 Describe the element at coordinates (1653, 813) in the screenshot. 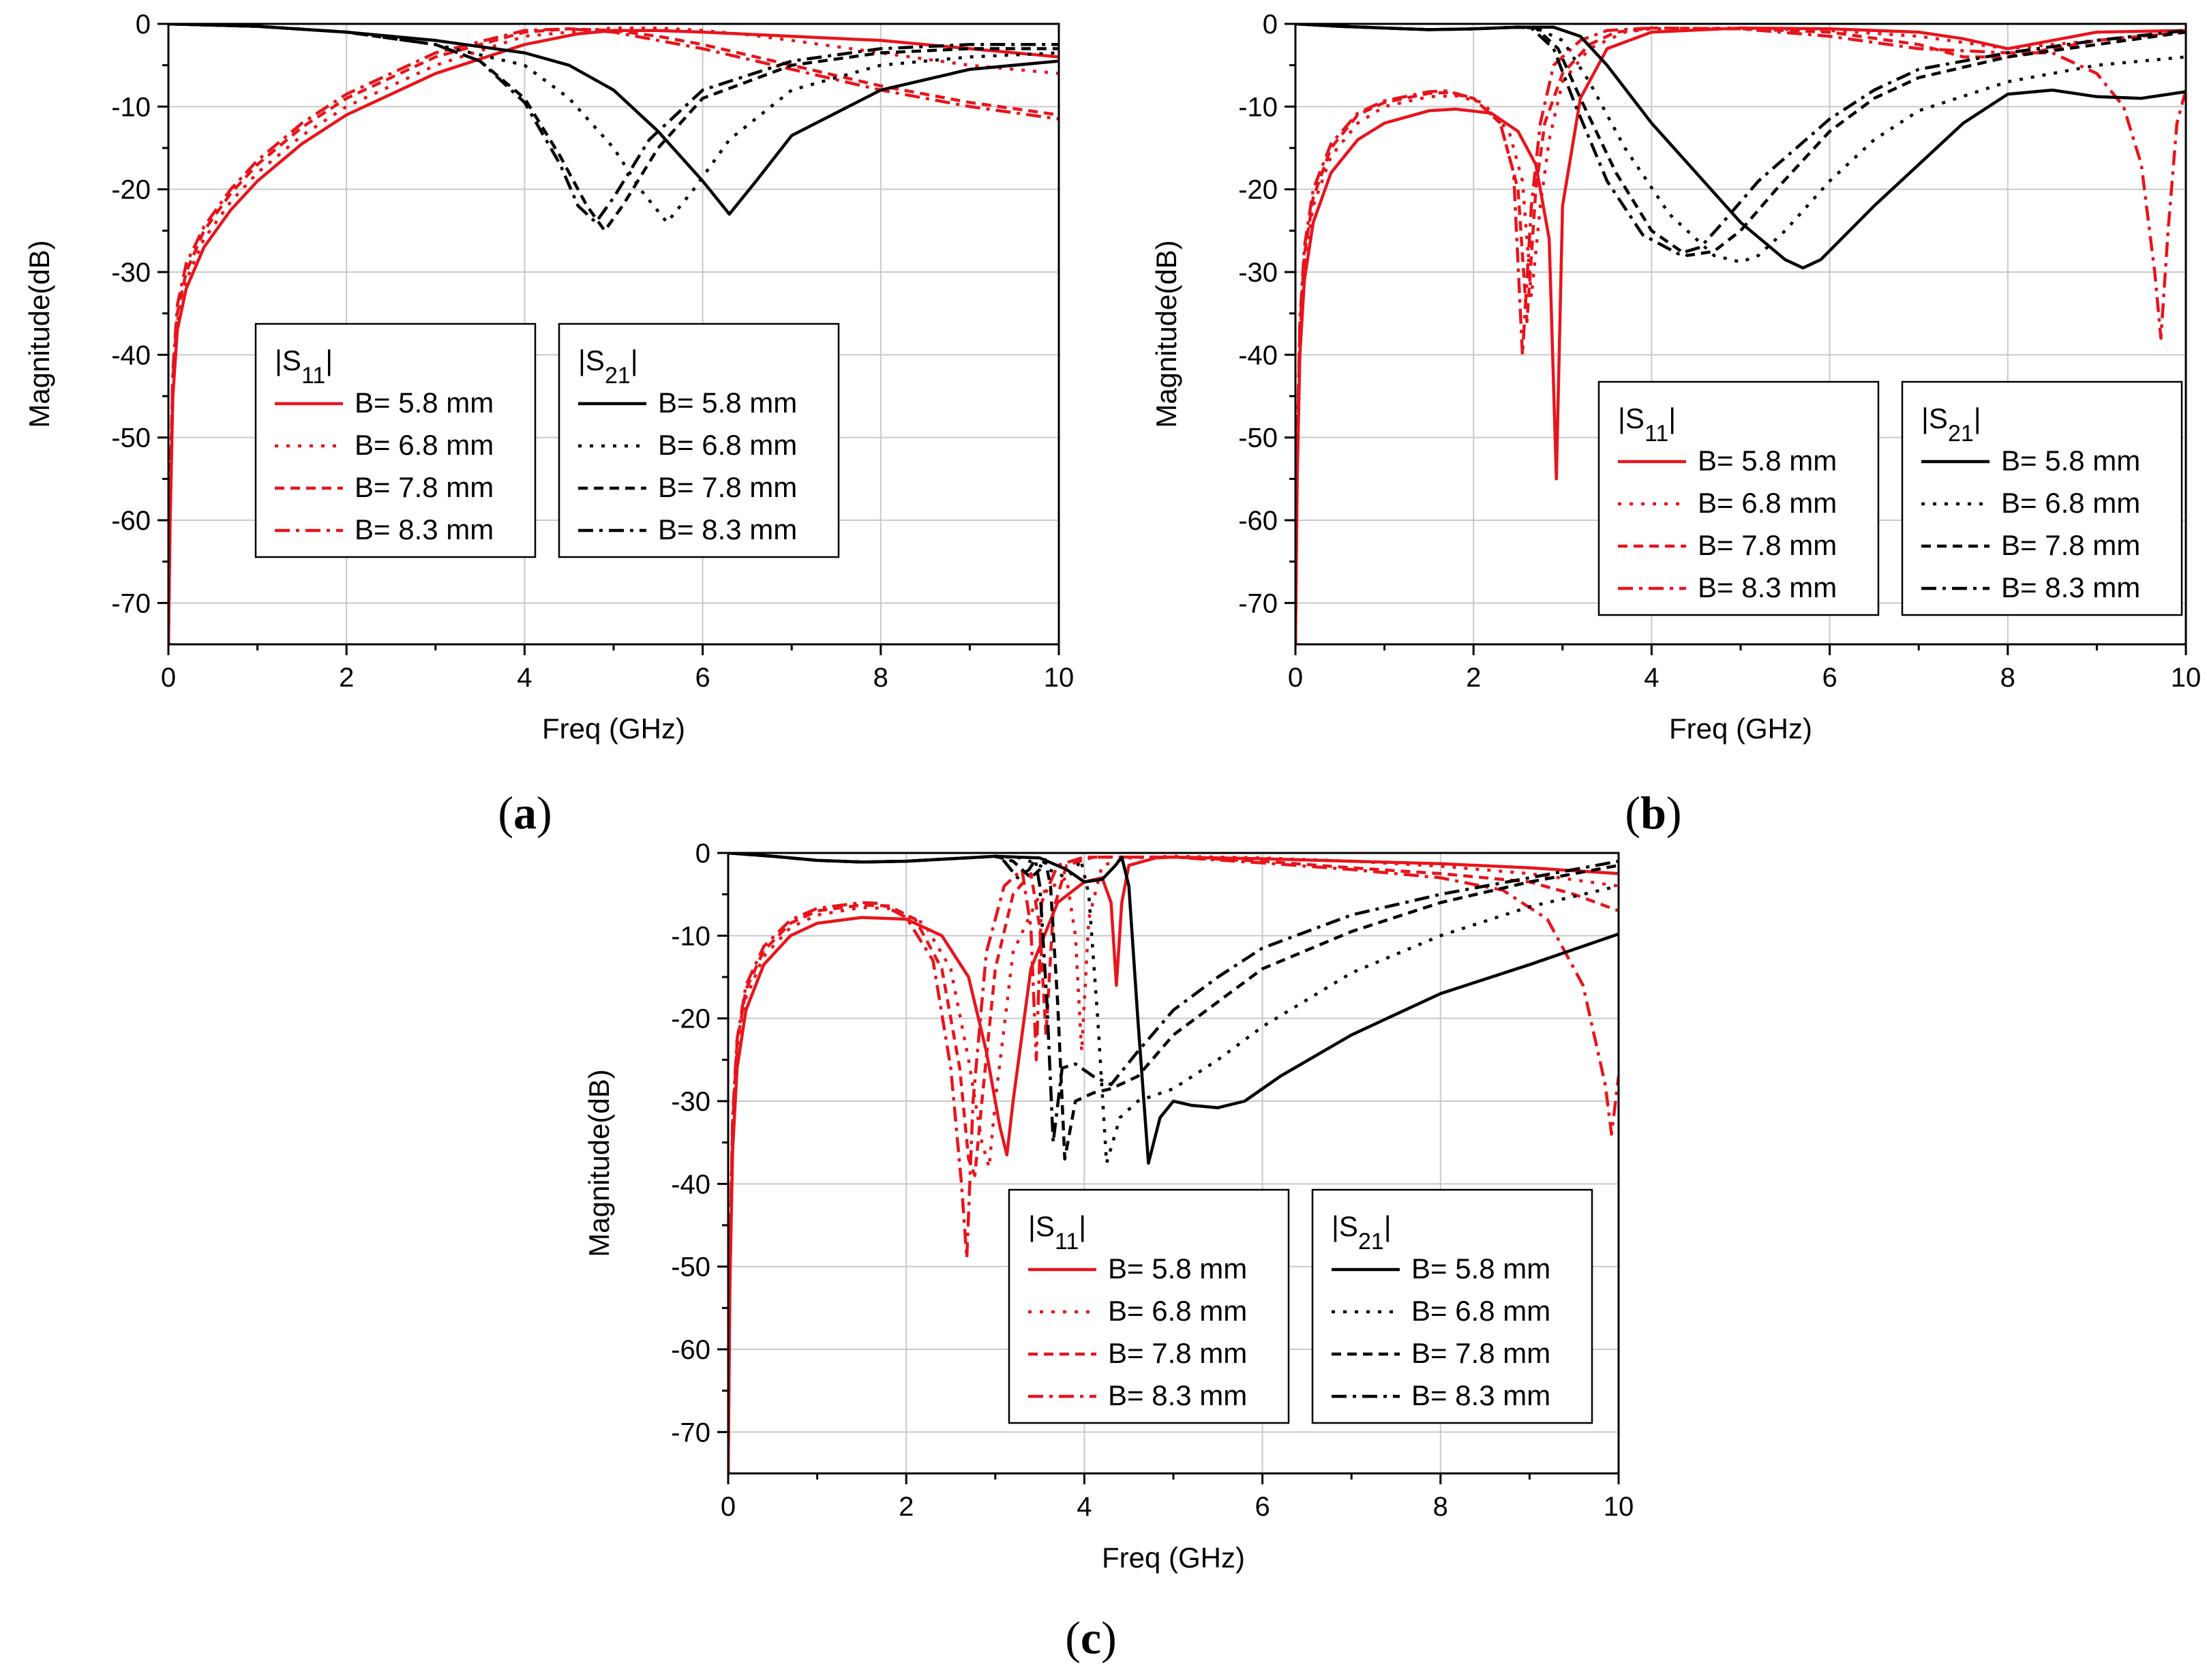

I see `panel-label: (b)` at that location.